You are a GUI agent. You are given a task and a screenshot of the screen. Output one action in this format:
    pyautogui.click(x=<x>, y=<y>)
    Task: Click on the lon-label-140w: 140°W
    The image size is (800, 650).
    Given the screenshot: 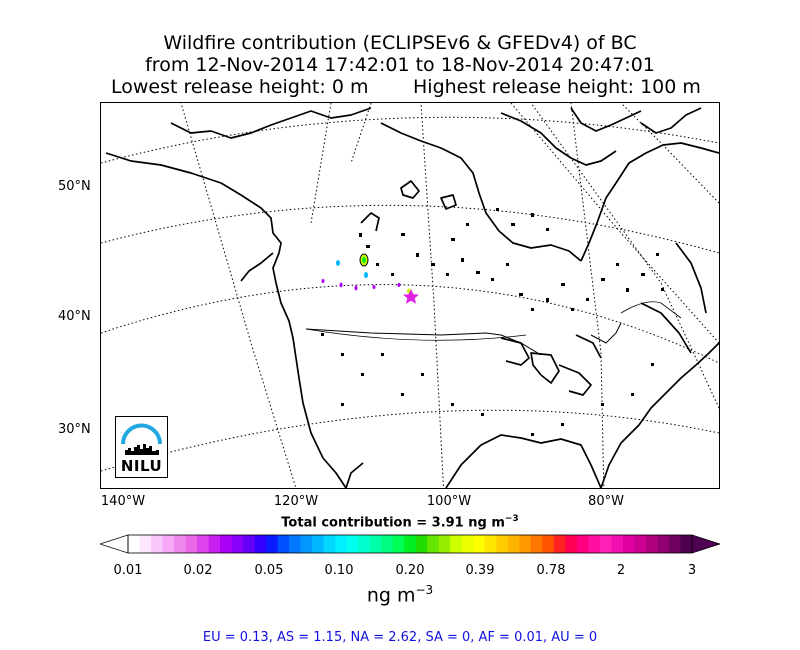 What is the action you would take?
    pyautogui.click(x=123, y=501)
    